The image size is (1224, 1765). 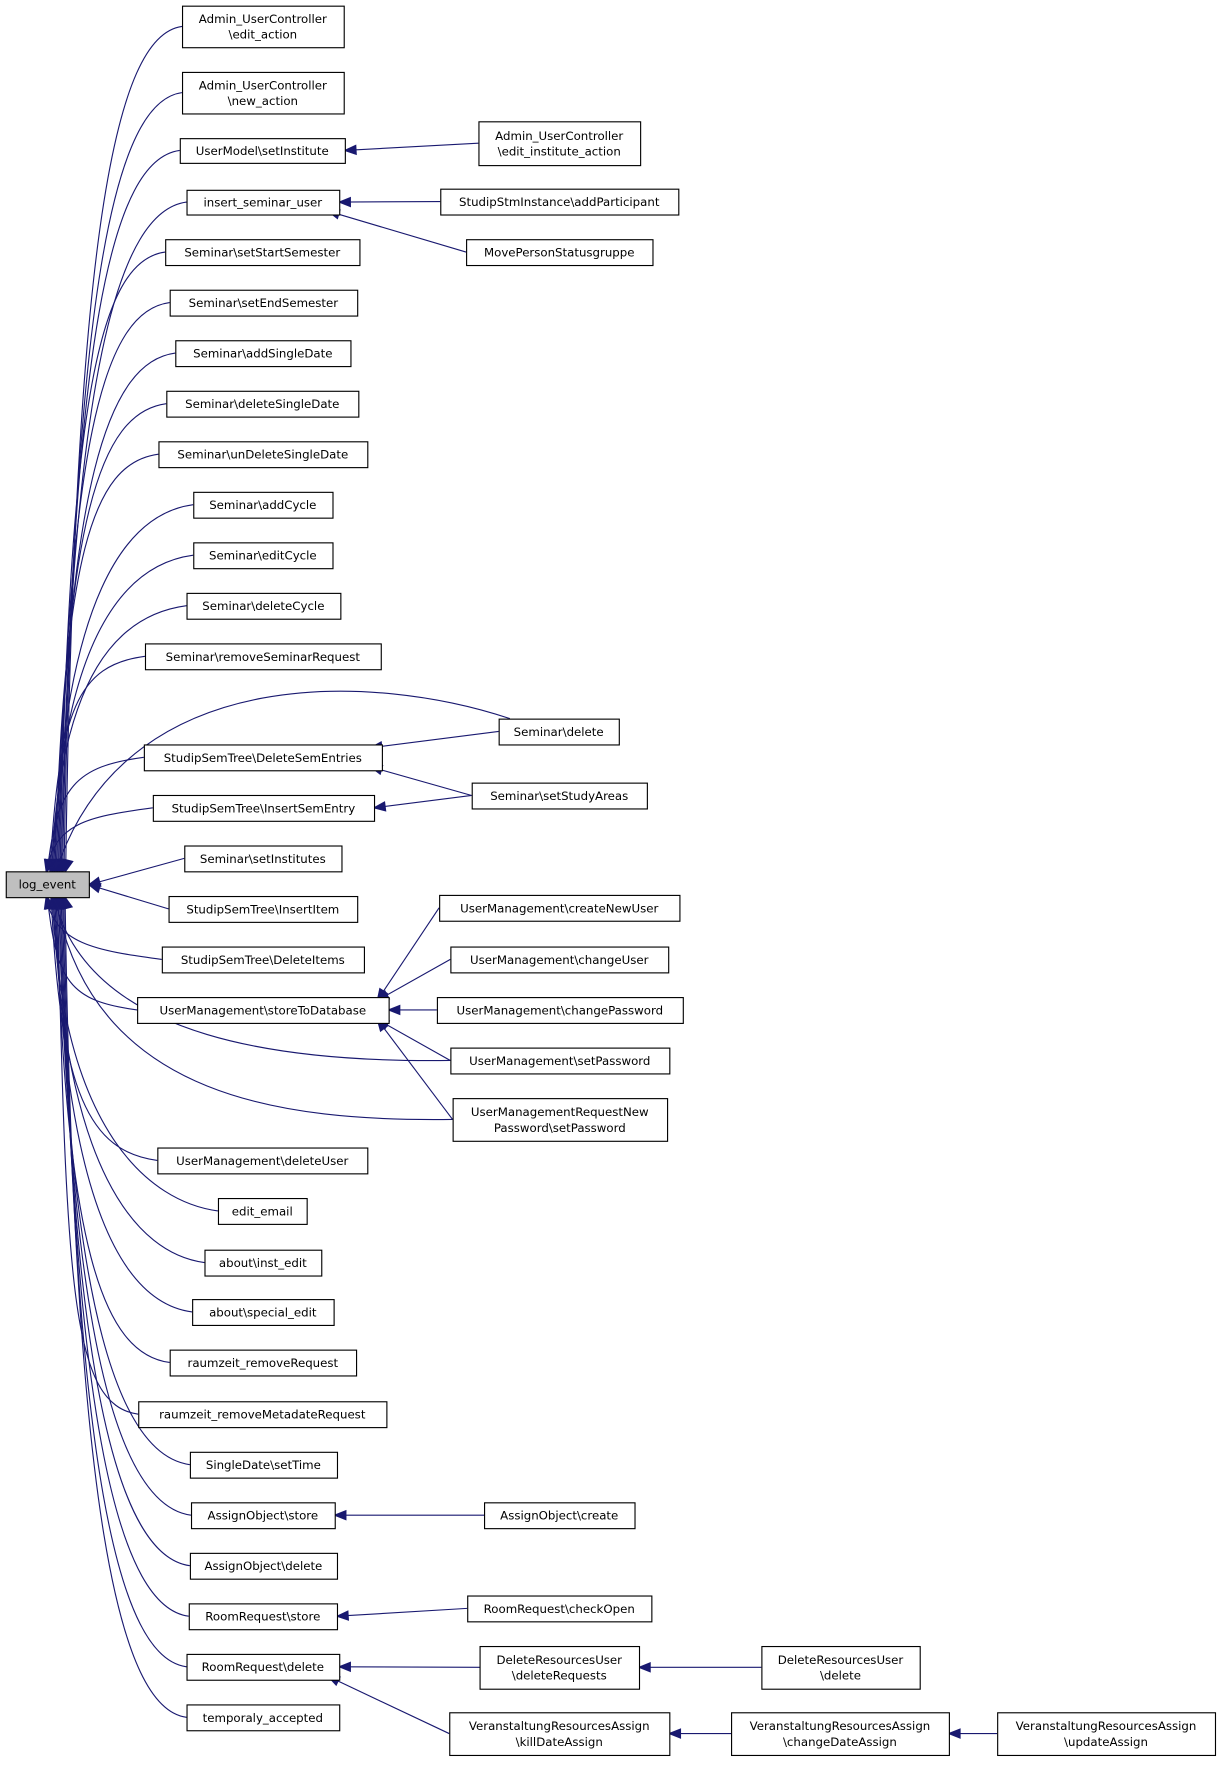 I want to click on node-seminar-setendsemester: Seminar\setEndSemester, so click(x=264, y=303).